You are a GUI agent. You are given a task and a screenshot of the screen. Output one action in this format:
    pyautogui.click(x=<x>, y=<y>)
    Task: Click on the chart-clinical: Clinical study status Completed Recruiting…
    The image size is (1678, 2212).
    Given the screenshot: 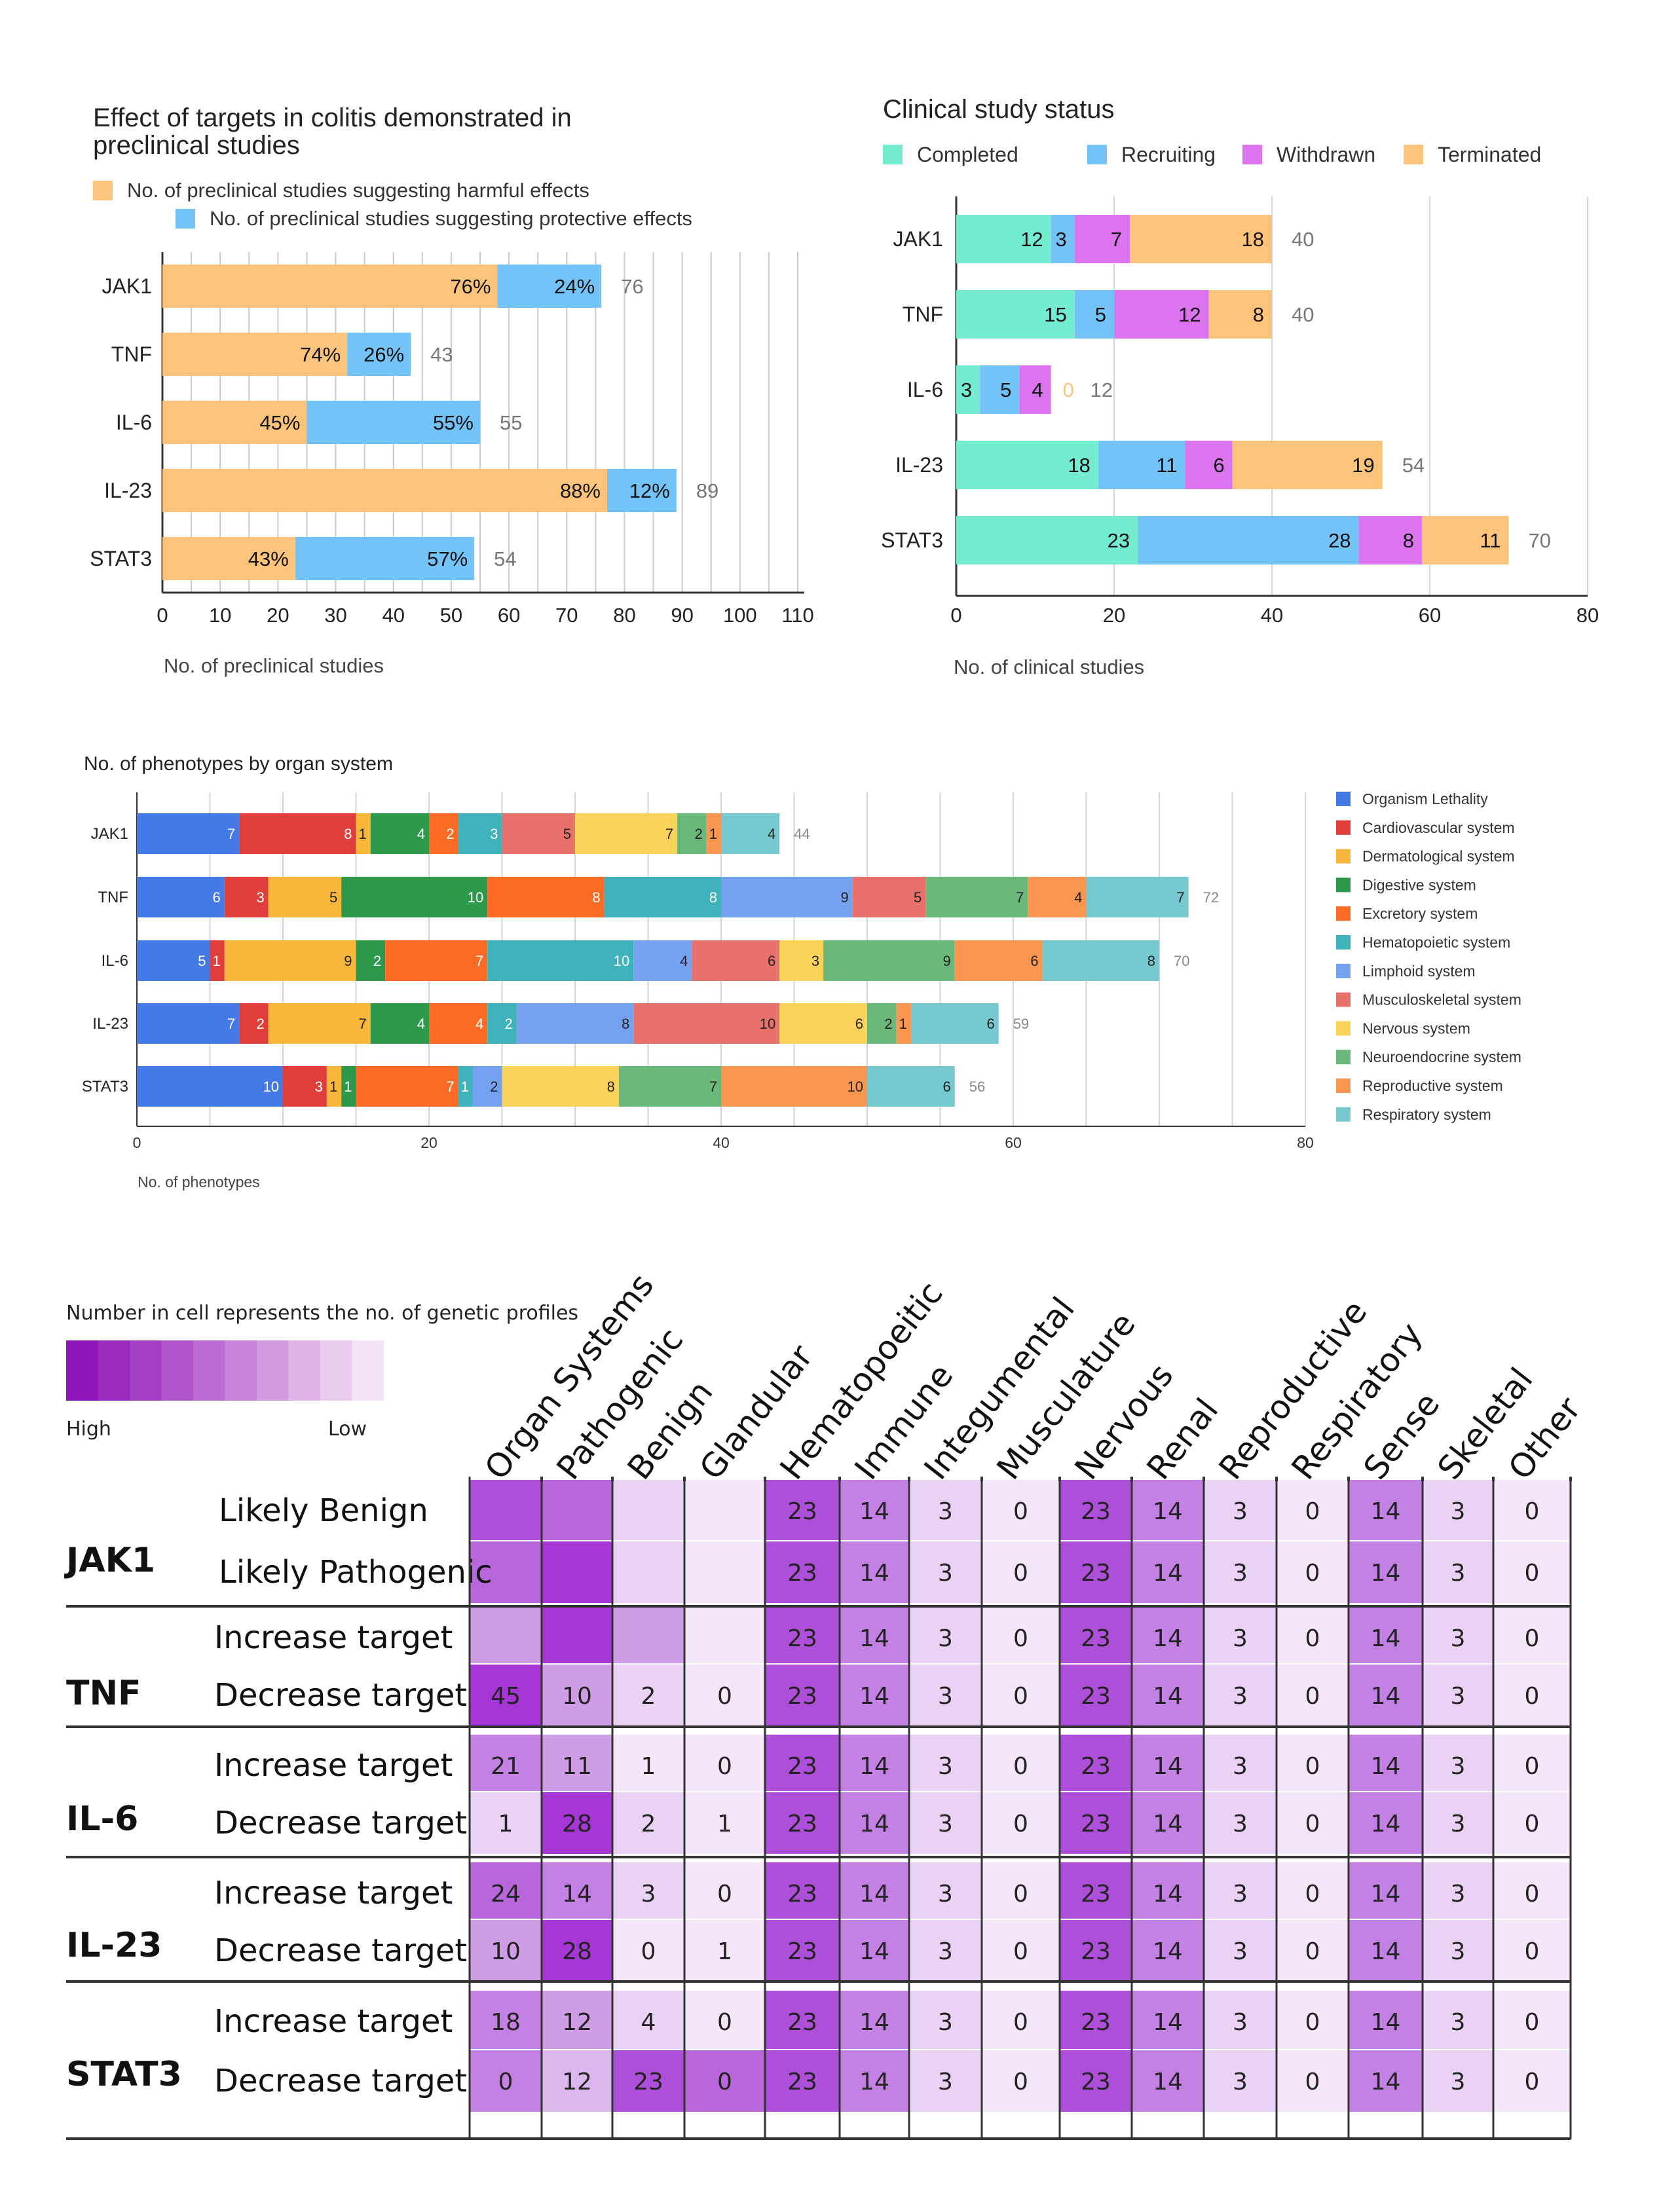 What is the action you would take?
    pyautogui.click(x=1240, y=387)
    